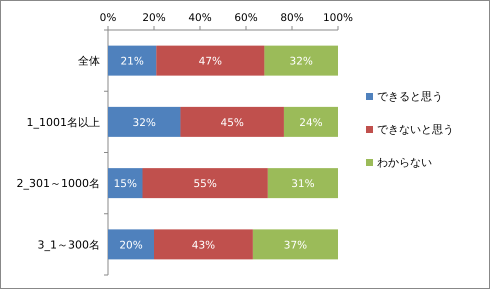  I want to click on data-label: 20%, so click(131, 245).